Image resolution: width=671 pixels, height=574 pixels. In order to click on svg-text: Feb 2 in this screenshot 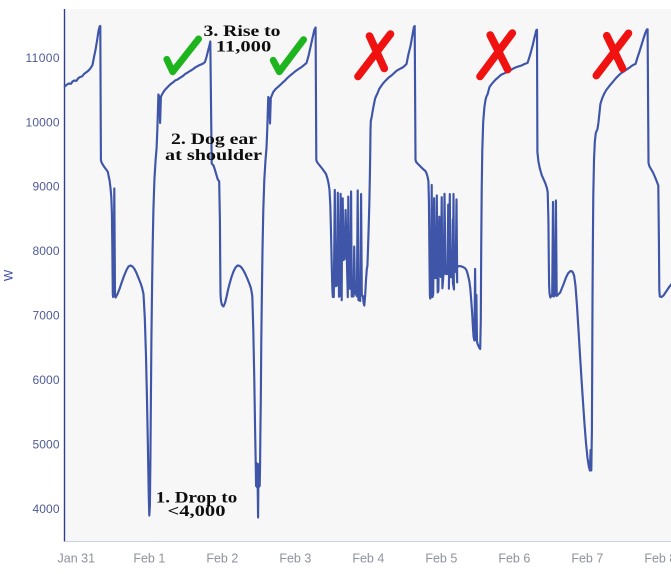, I will do `click(222, 559)`.